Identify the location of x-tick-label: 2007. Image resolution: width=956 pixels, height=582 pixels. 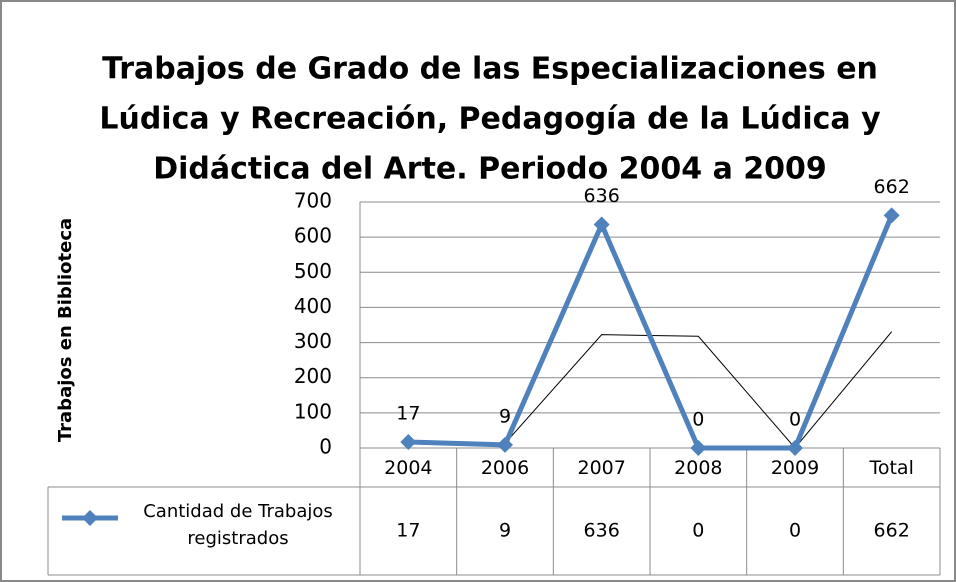
(601, 468).